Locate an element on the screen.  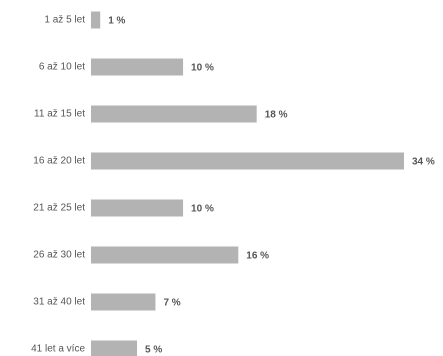
value-label: 1 % is located at coordinates (116, 21).